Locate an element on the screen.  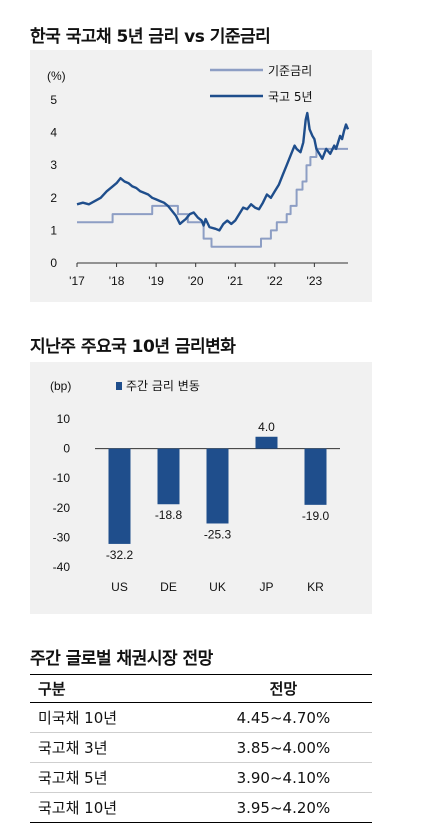
table-row: 국고채 3년 3.85~4.00% is located at coordinates (201, 747).